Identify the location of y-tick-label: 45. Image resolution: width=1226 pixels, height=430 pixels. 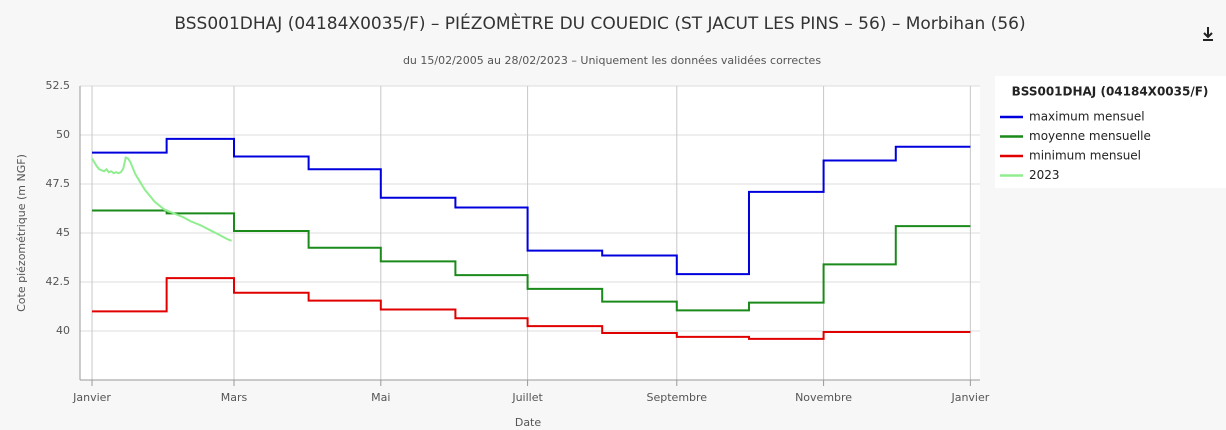
(63, 232).